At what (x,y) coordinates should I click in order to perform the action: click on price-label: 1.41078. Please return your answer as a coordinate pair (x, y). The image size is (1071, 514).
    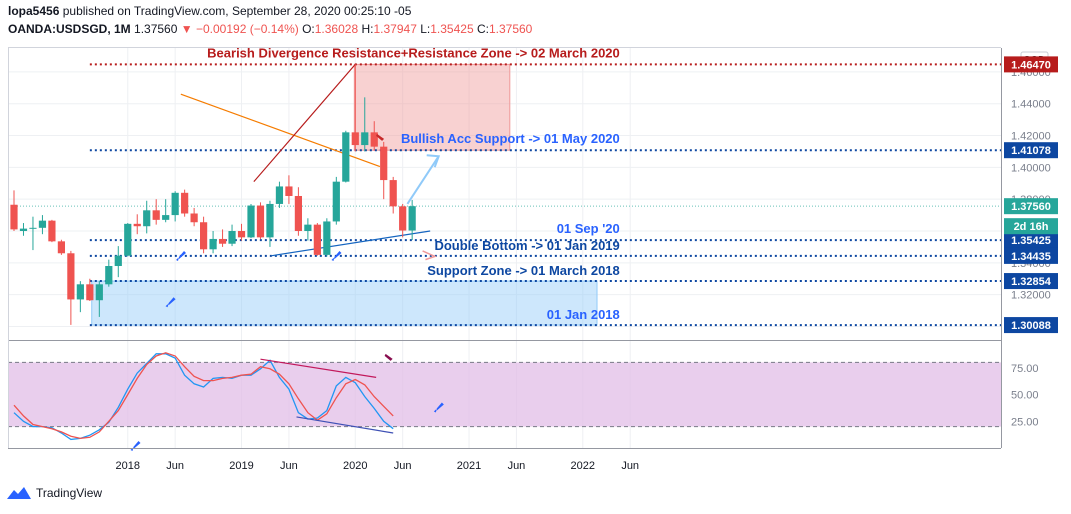
    Looking at the image, I should click on (1031, 151).